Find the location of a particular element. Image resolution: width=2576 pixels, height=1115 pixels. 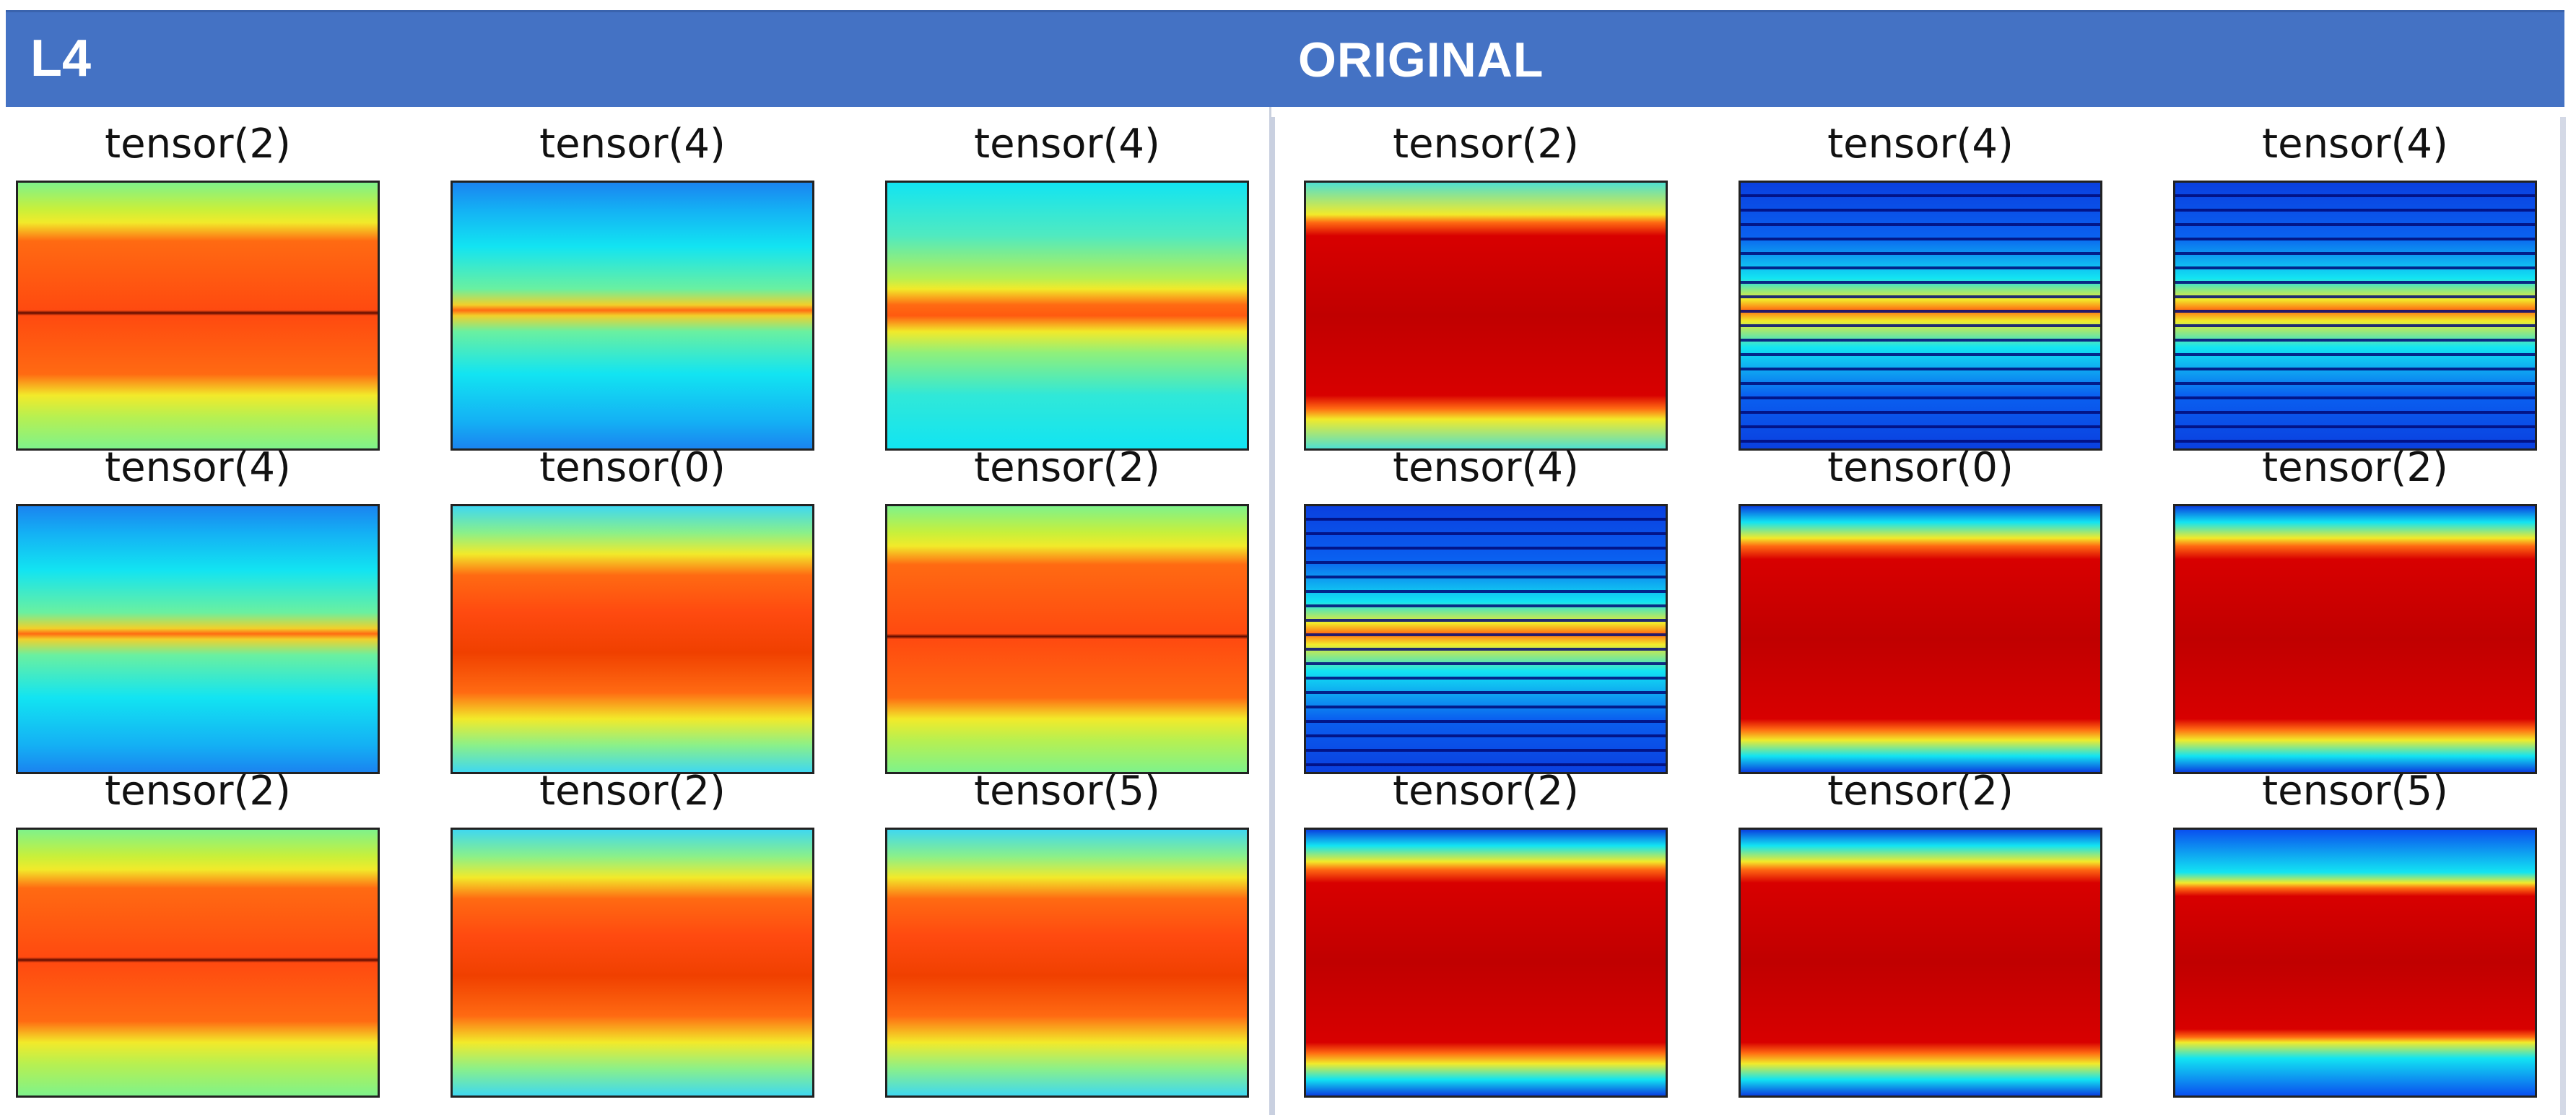

left-panel-9: tensor(5) is located at coordinates (1067, 933).